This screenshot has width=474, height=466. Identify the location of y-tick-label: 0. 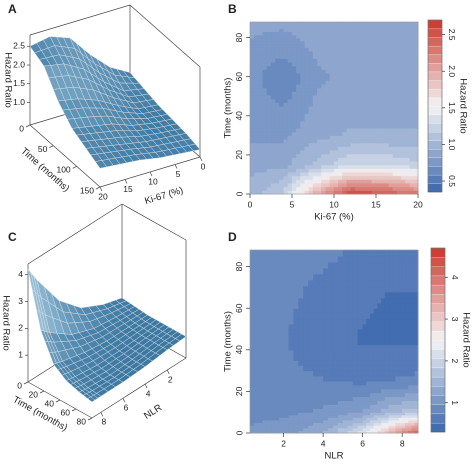
(19, 385).